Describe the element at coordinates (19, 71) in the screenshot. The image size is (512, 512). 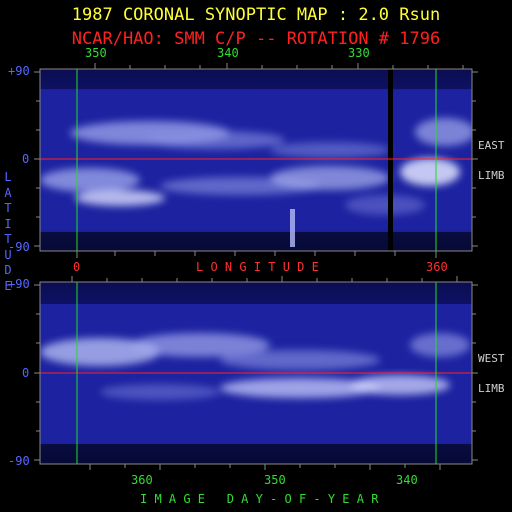
I see `top-lat-tick-plus90: +90` at that location.